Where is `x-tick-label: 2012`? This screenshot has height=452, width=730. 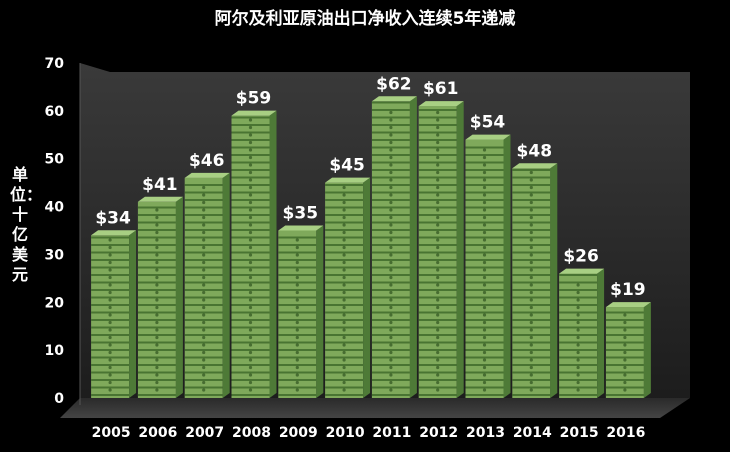 x-tick-label: 2012 is located at coordinates (438, 433).